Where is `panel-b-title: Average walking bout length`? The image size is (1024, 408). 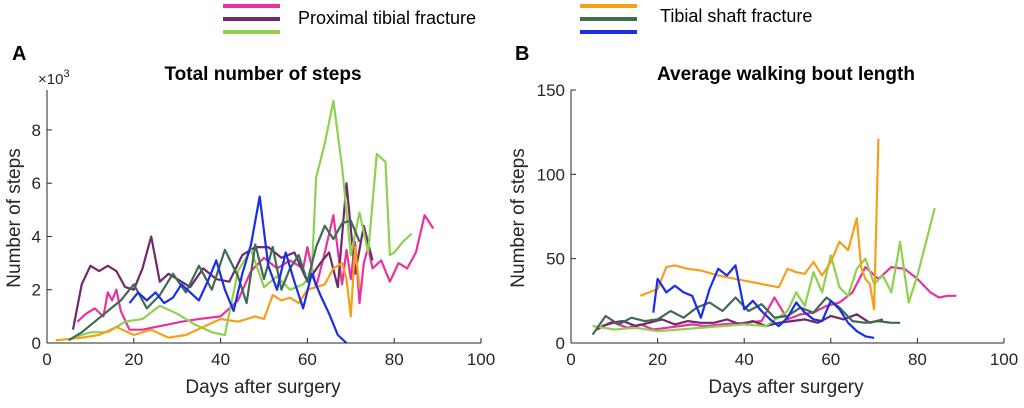
panel-b-title: Average walking bout length is located at coordinates (786, 74).